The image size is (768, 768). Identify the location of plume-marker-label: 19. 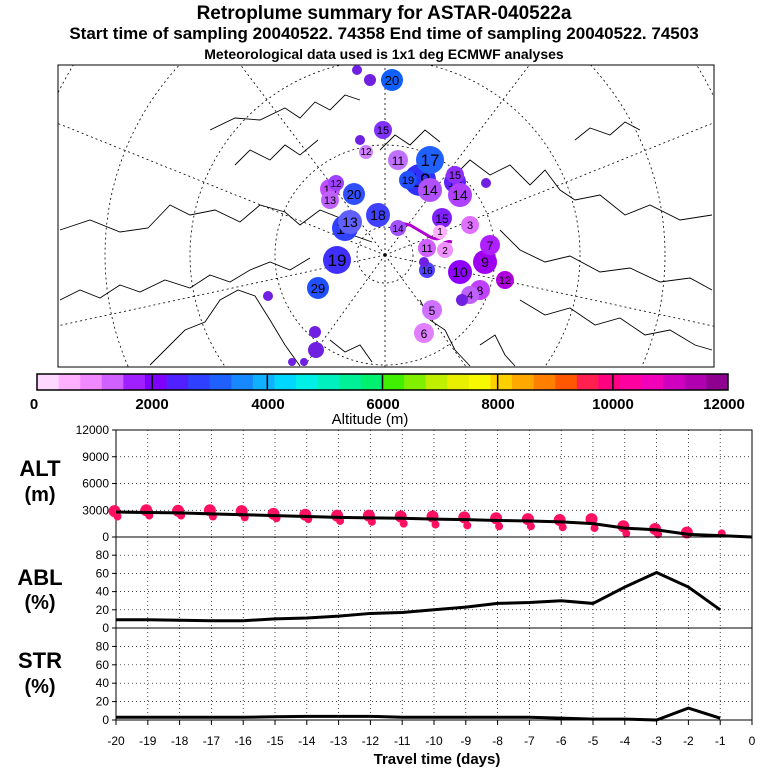
(337, 260).